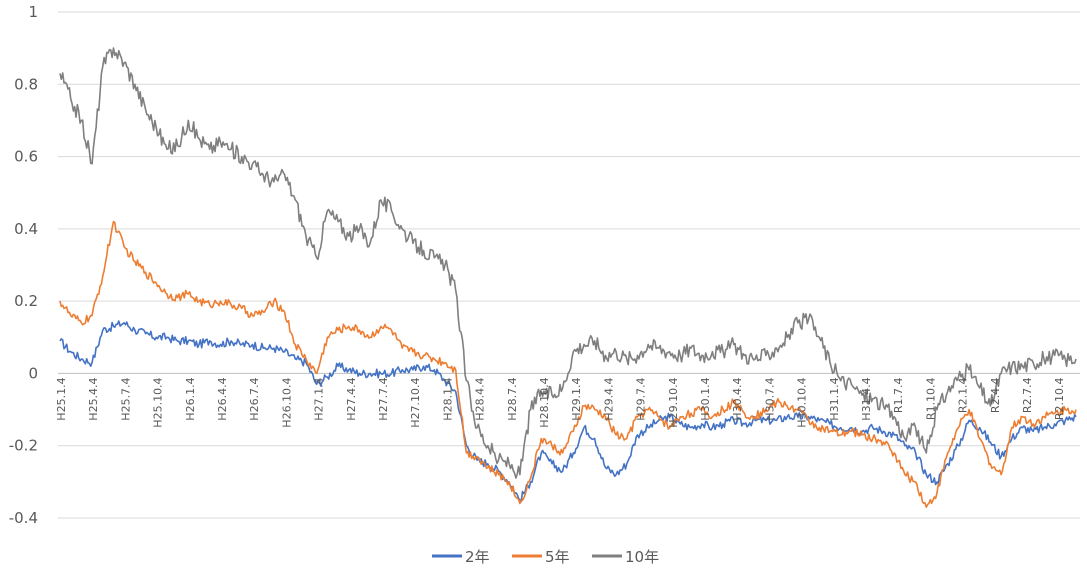  What do you see at coordinates (93, 398) in the screenshot?
I see `x-tick-label: H25.4.4` at bounding box center [93, 398].